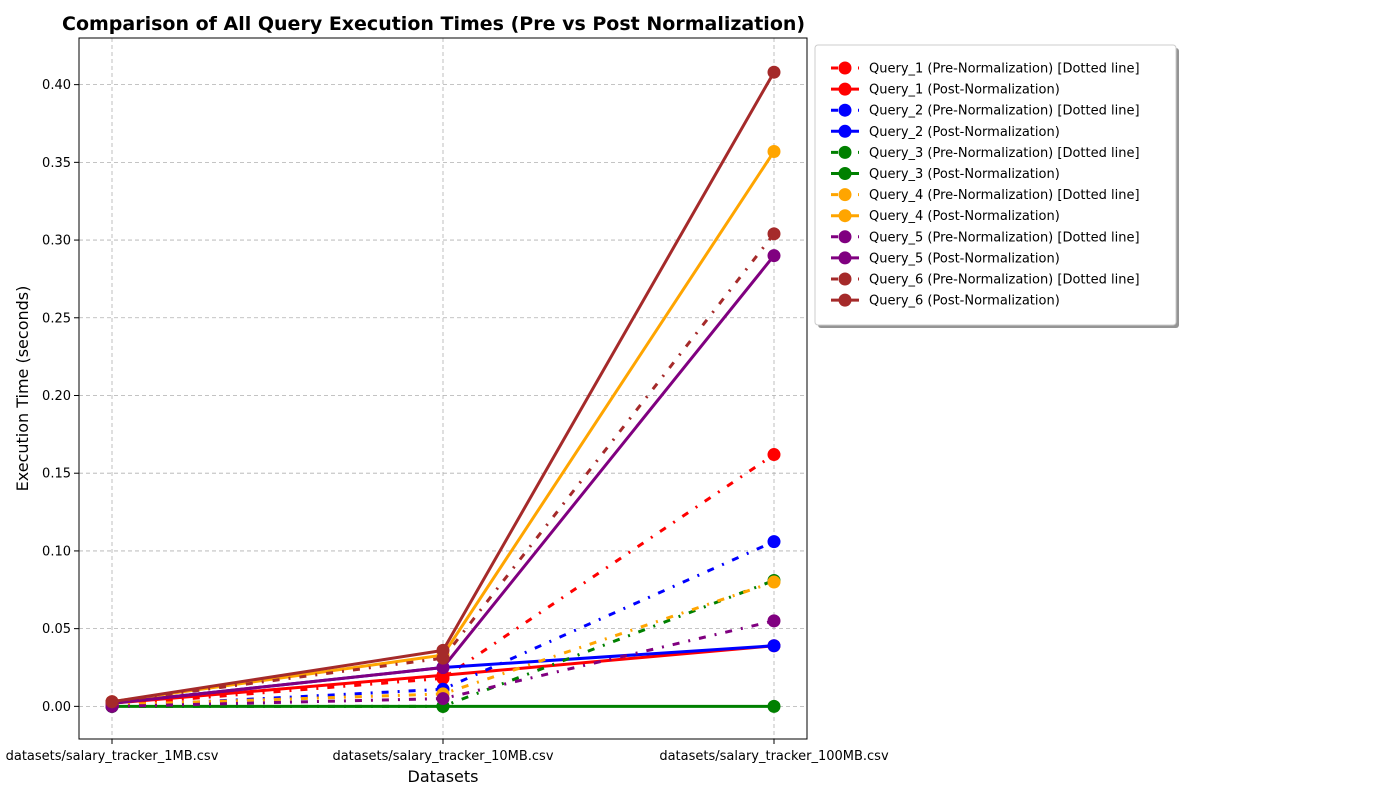 This screenshot has height=800, width=1400. I want to click on y-tick-label: 0.40, so click(56, 85).